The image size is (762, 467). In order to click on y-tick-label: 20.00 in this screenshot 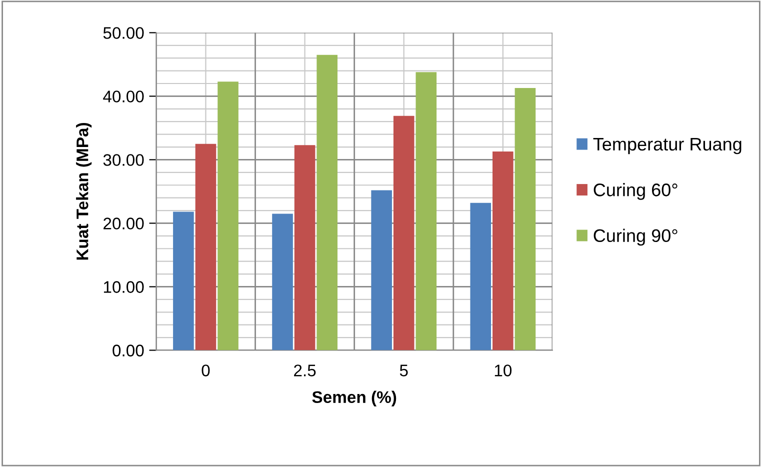, I will do `click(124, 224)`.